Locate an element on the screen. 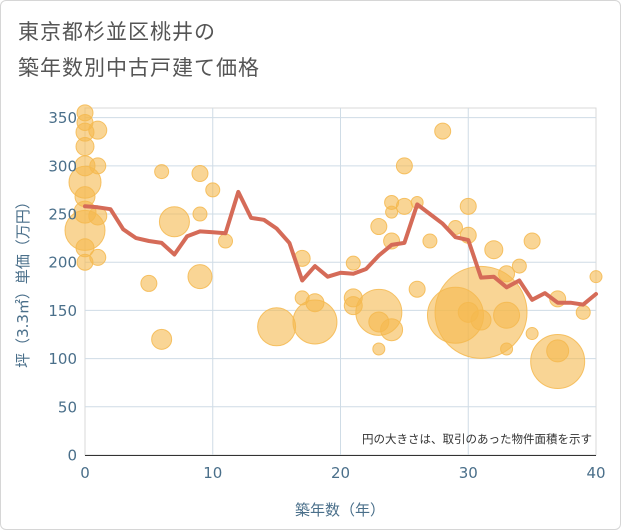  x-tick-label: 30 is located at coordinates (468, 473).